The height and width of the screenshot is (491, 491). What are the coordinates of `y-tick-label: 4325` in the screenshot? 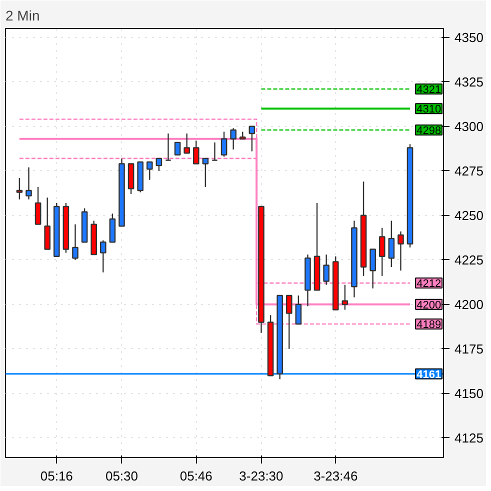 It's located at (469, 82).